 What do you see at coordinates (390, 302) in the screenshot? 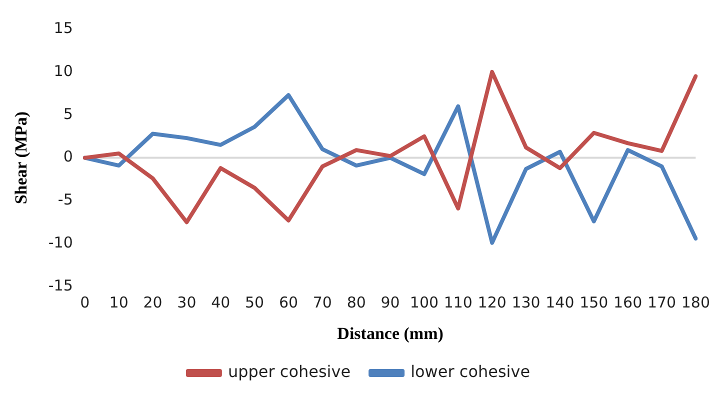
I see `x-tick-label: 90` at bounding box center [390, 302].